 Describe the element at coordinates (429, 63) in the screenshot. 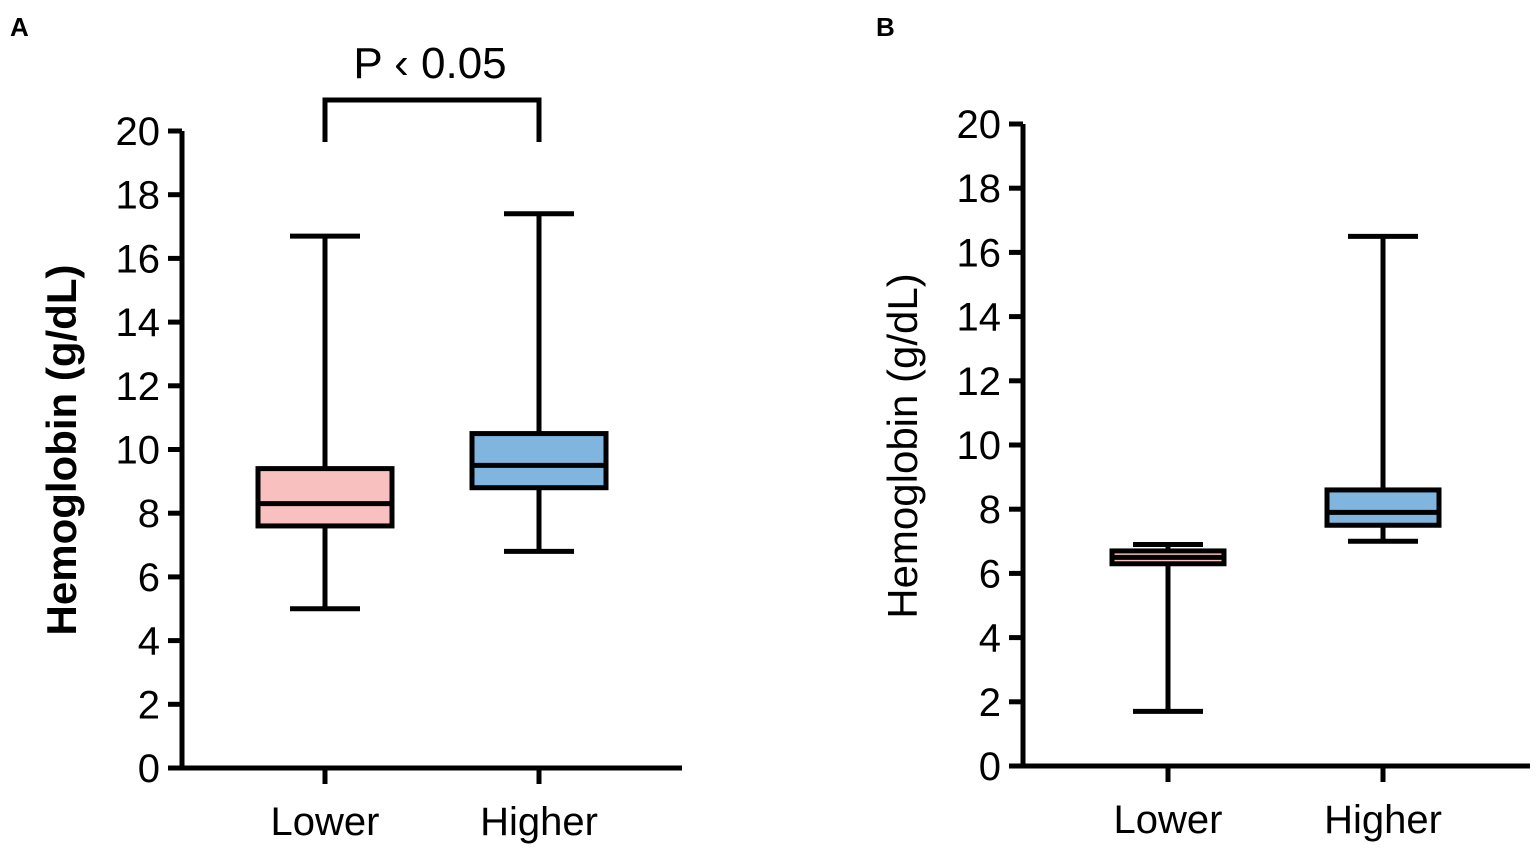

I see `significance-annotation: P ‹ 0.05` at that location.